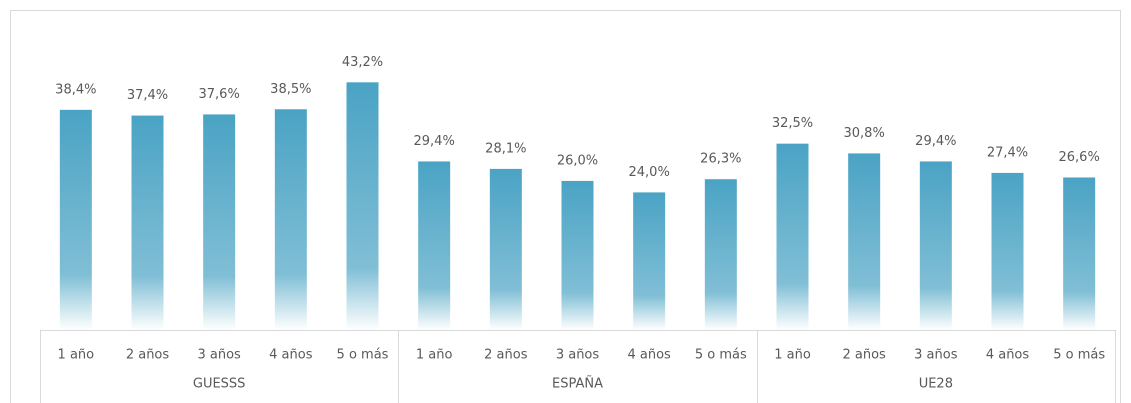  I want to click on group-label: GUESSS, so click(219, 384).